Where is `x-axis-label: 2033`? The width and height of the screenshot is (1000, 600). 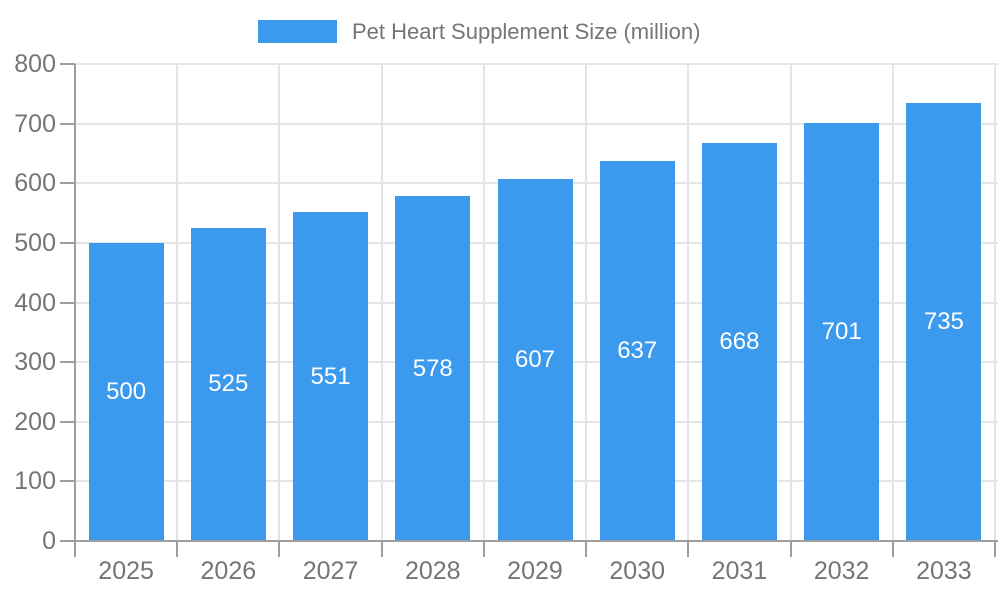 x-axis-label: 2033 is located at coordinates (944, 571).